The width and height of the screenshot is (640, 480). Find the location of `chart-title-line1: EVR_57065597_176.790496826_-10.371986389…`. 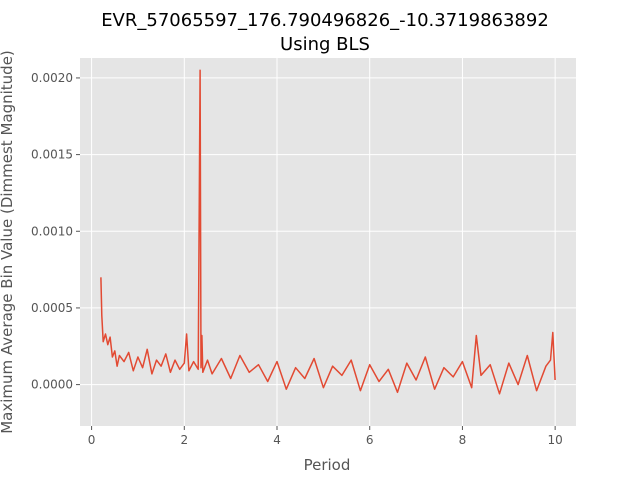

chart-title-line1: EVR_57065597_176.790496826_-10.371986389… is located at coordinates (325, 20).